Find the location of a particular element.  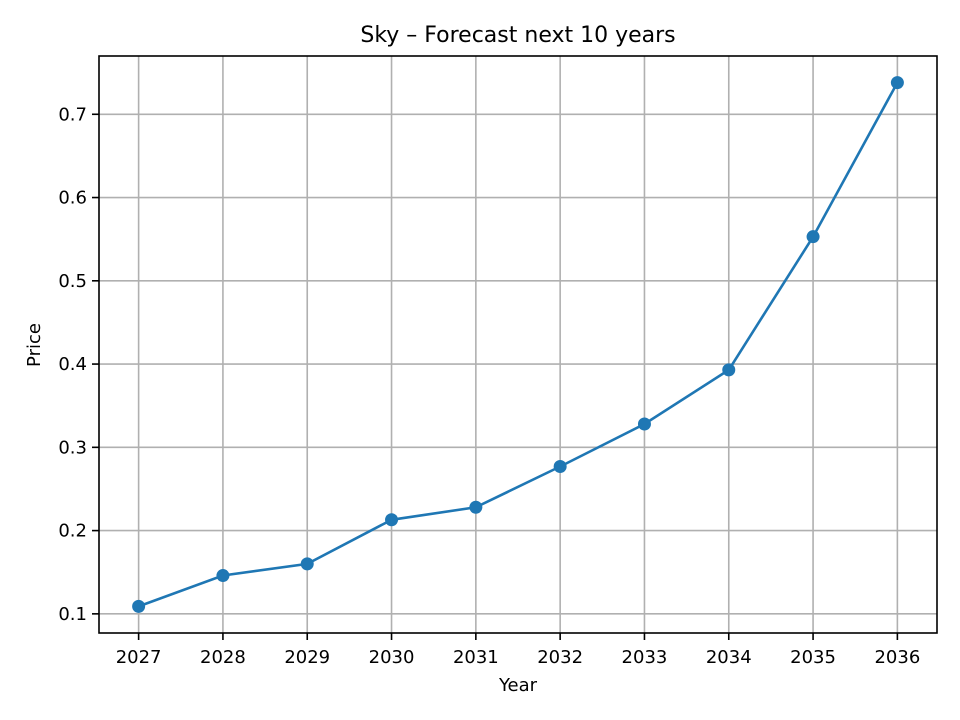

y-tick-label: 0.3 is located at coordinates (72, 447).